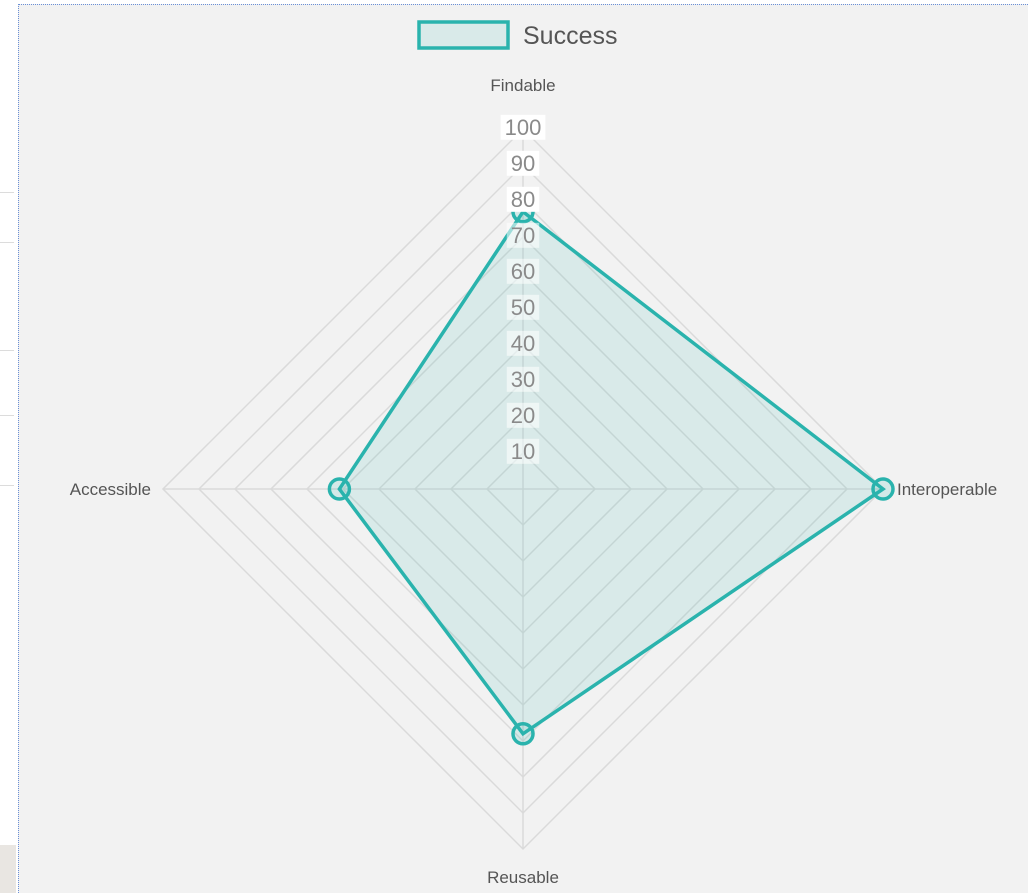  I want to click on axis-label-accessible: Accessible, so click(110, 489).